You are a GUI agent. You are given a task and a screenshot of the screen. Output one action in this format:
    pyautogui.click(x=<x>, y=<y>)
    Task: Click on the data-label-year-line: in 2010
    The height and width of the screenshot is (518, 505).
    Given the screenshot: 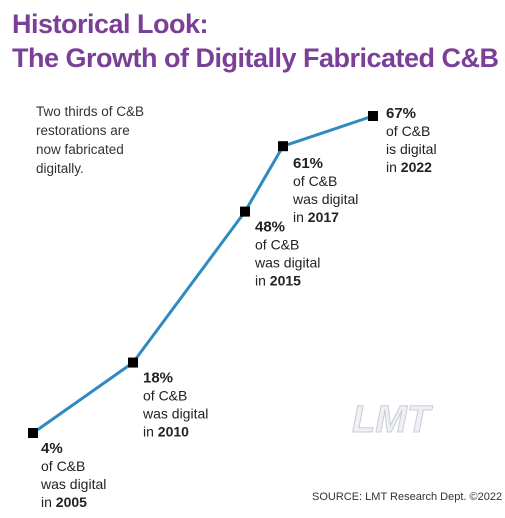 What is the action you would take?
    pyautogui.click(x=166, y=432)
    